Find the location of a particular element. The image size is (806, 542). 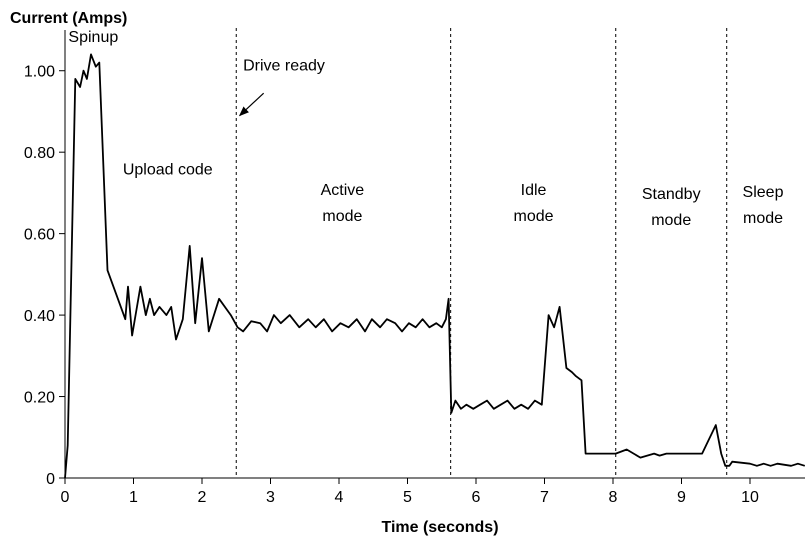

x-tick-label: 4 is located at coordinates (339, 497).